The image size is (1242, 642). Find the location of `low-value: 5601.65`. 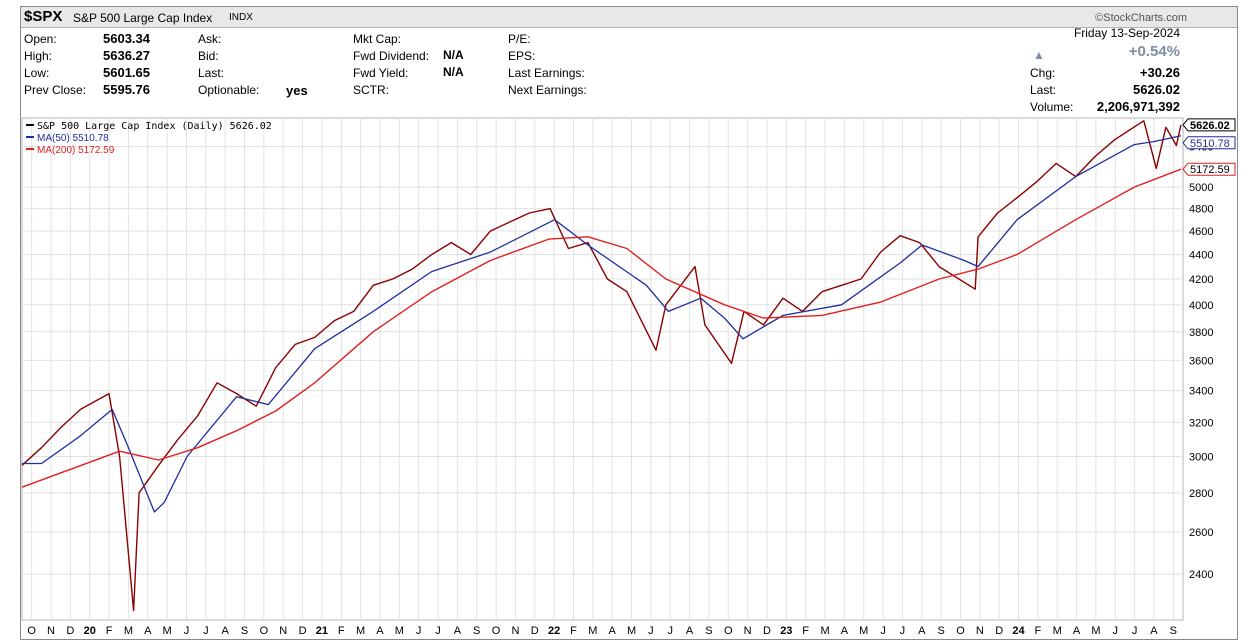

low-value: 5601.65 is located at coordinates (126, 72).